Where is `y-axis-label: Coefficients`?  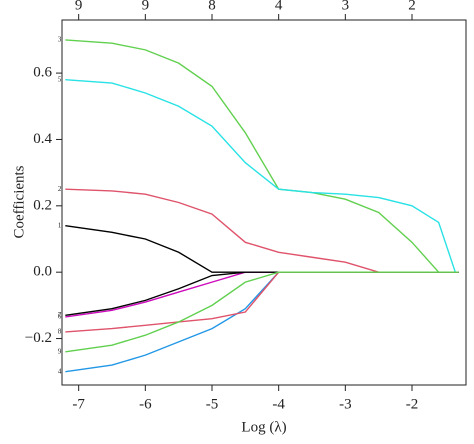 y-axis-label: Coefficients is located at coordinates (19, 201).